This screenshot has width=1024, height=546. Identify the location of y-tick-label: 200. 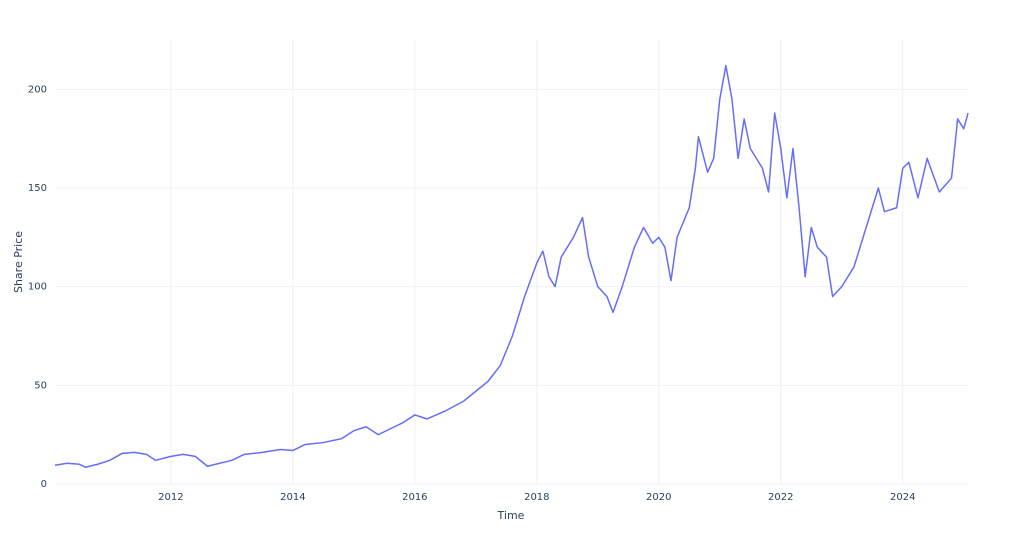
(37, 89).